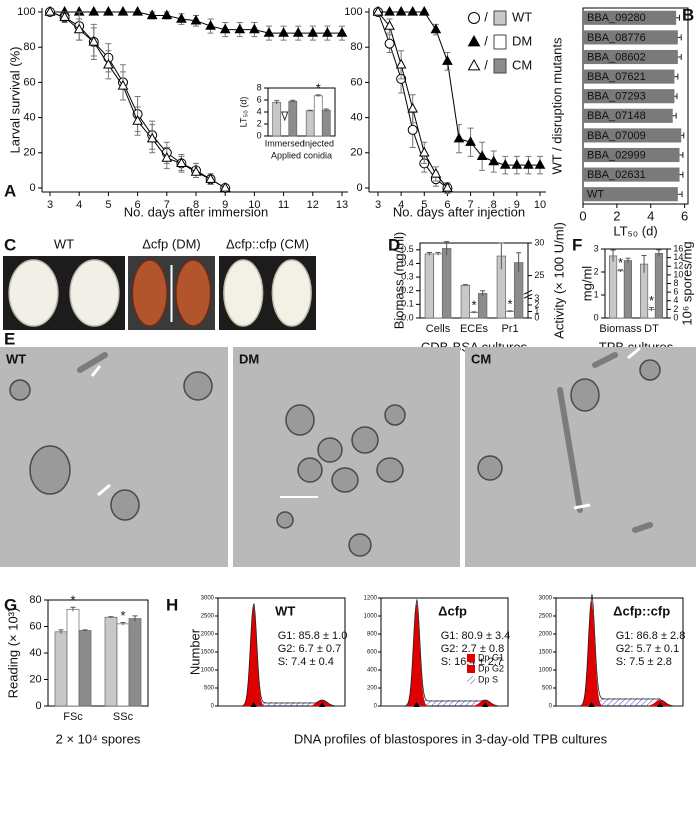 This screenshot has width=696, height=830. What do you see at coordinates (318, 143) in the screenshot?
I see `x-tick-label: Injected` at bounding box center [318, 143].